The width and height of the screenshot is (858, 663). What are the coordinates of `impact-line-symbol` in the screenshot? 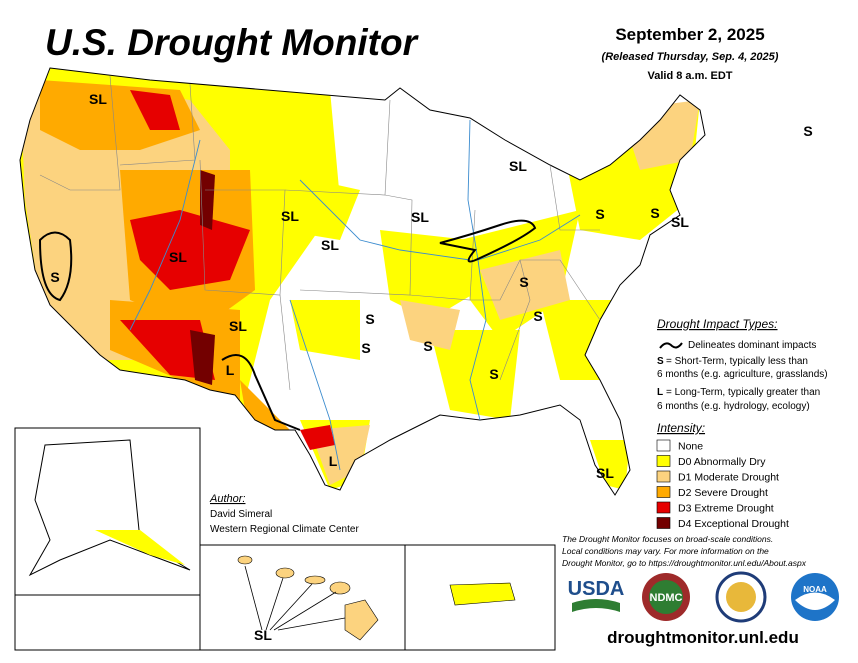 It's located at (671, 345).